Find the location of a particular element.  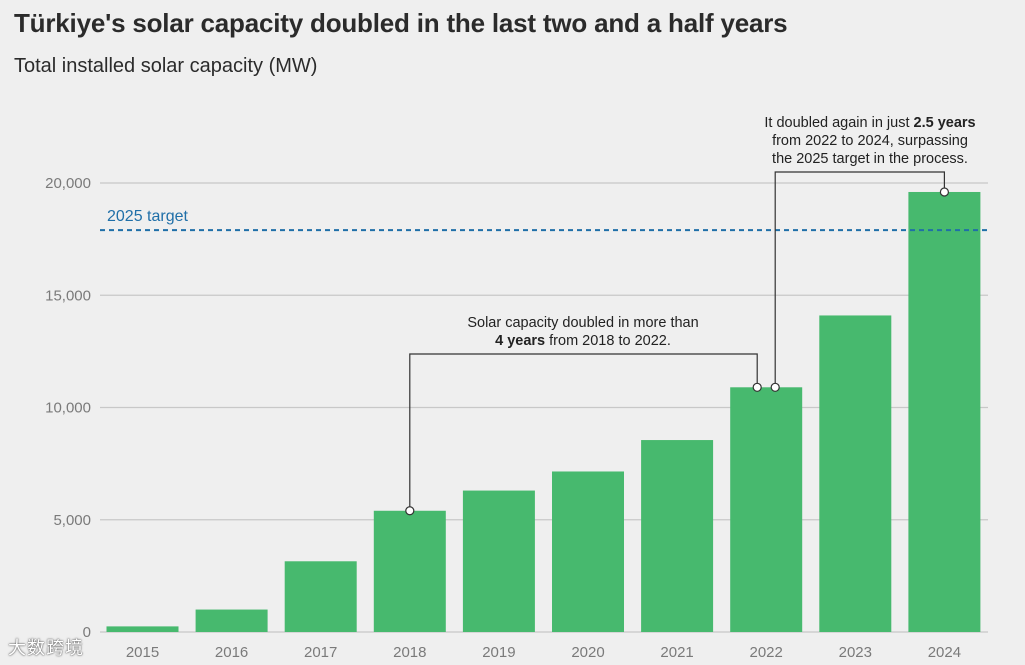

x-tick-label: 2017 is located at coordinates (320, 652).